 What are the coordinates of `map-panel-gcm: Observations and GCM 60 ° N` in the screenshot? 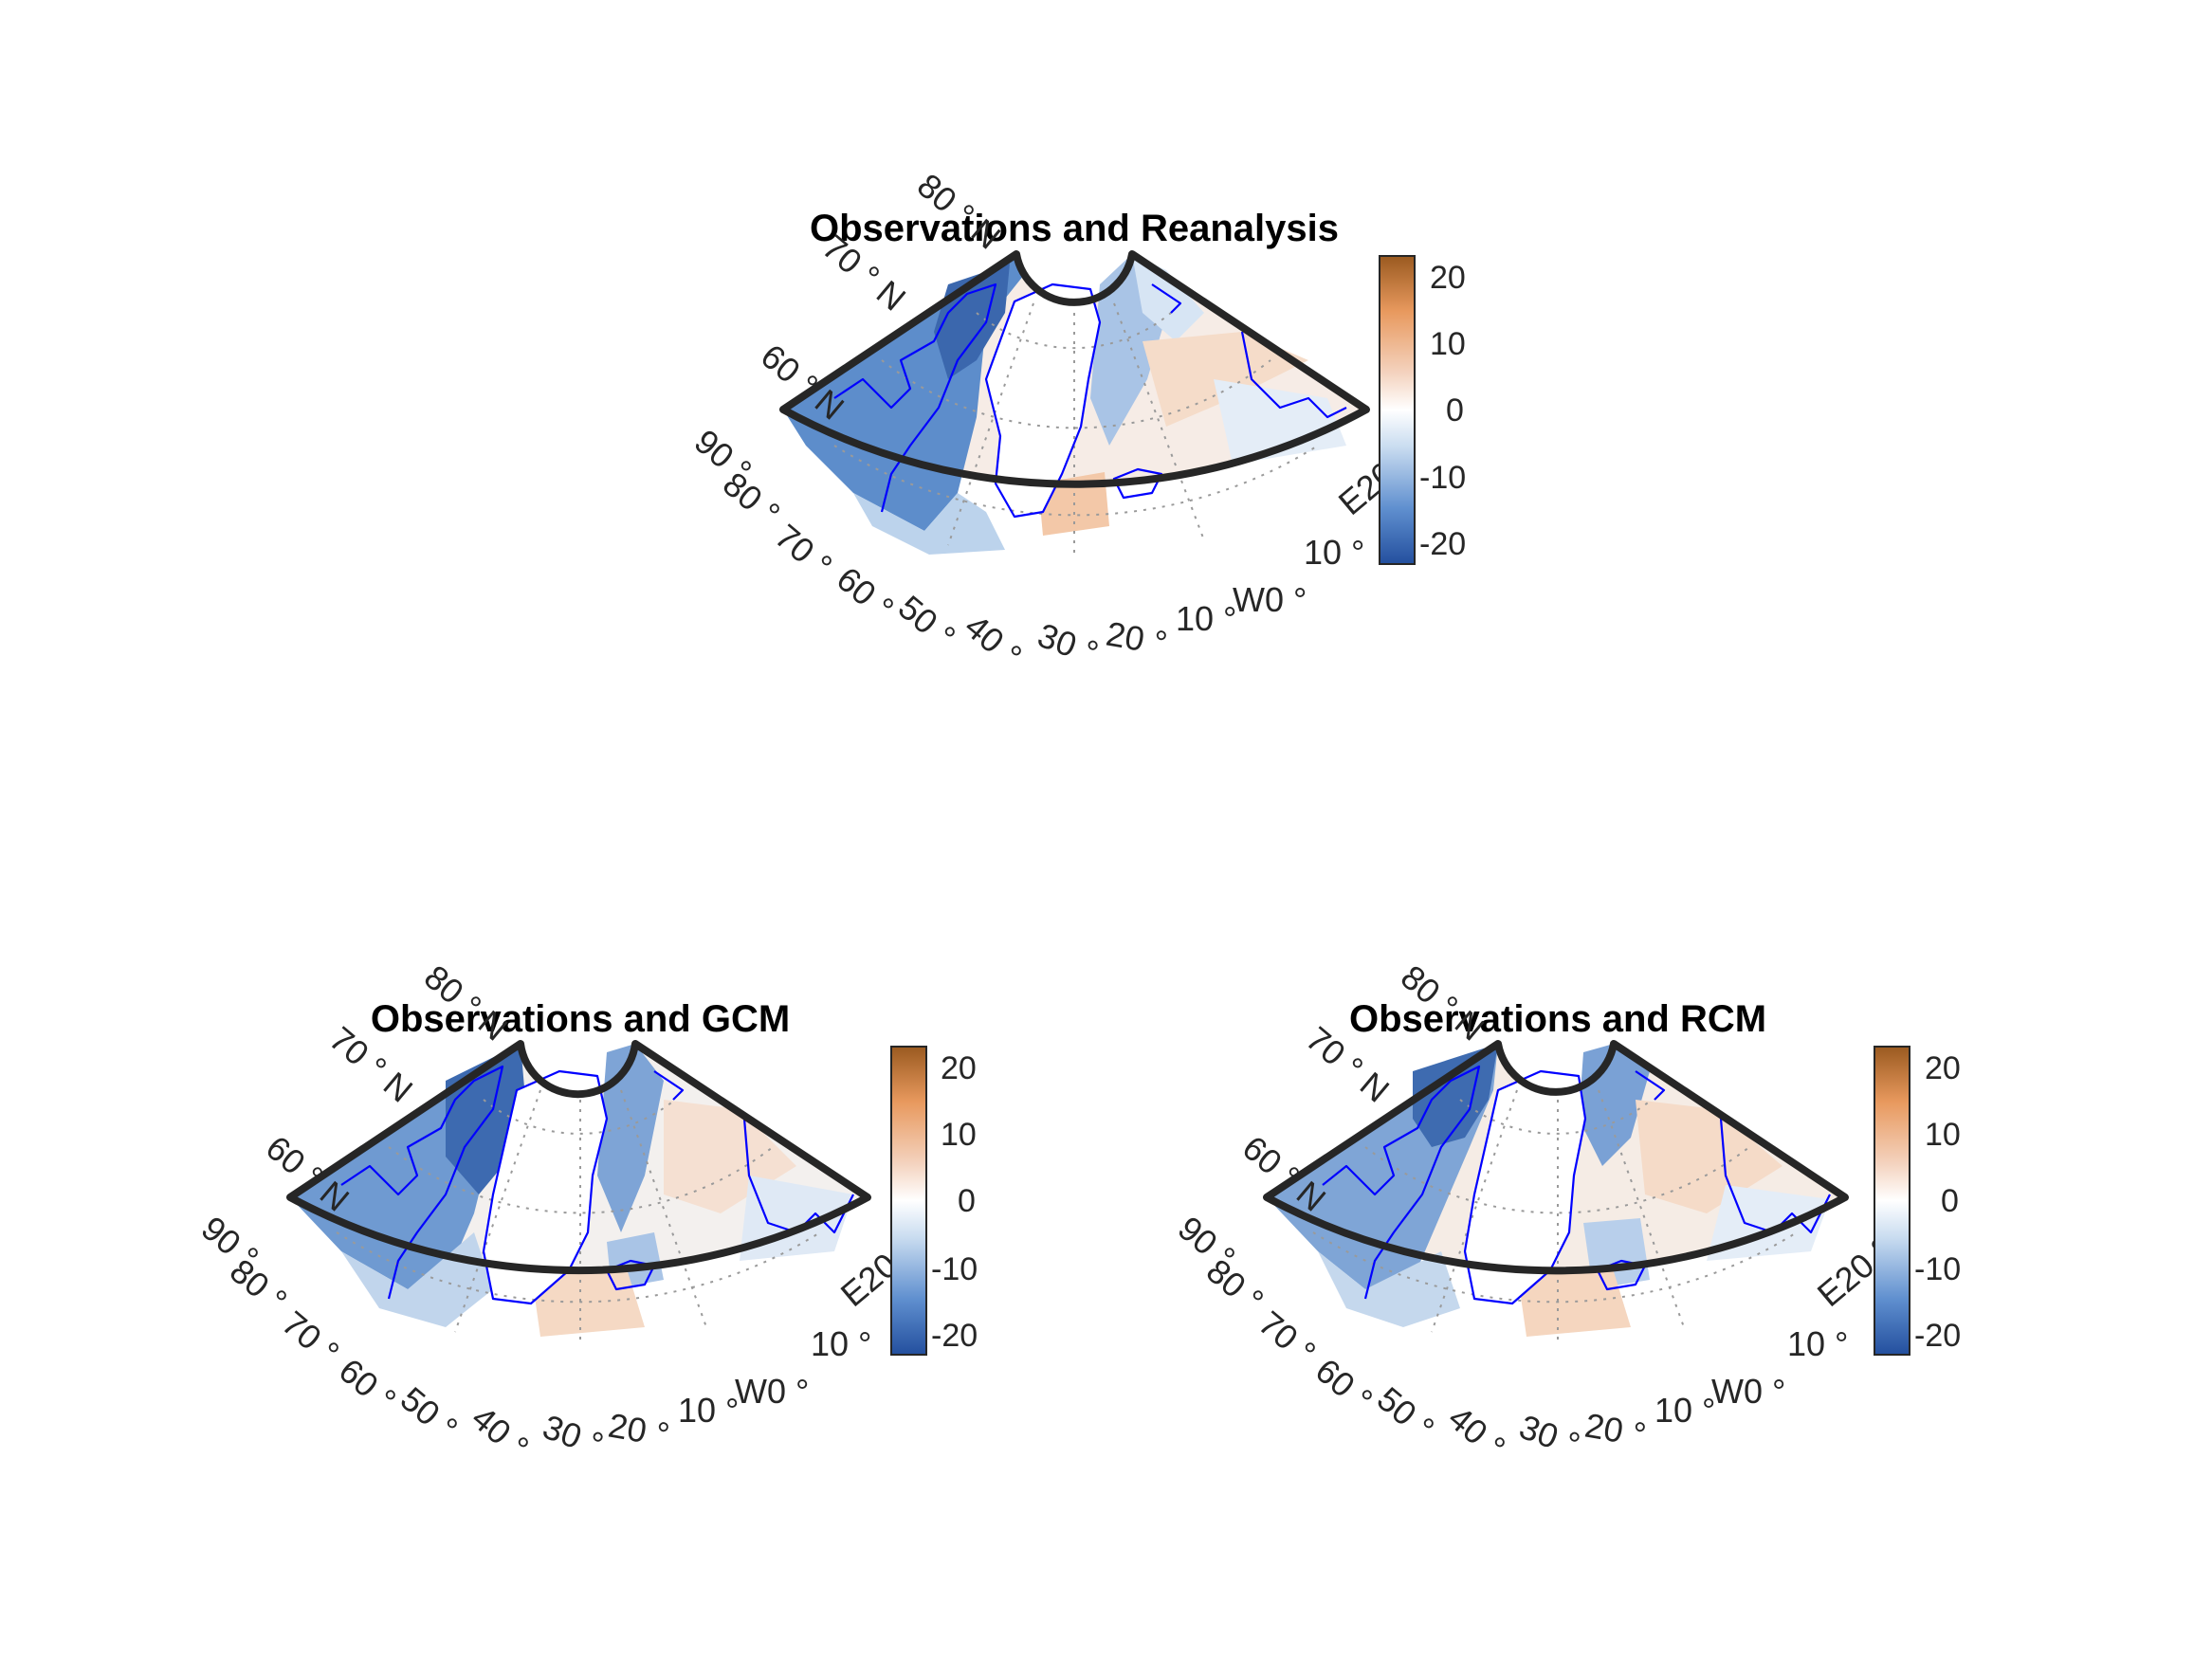 It's located at (586, 1212).